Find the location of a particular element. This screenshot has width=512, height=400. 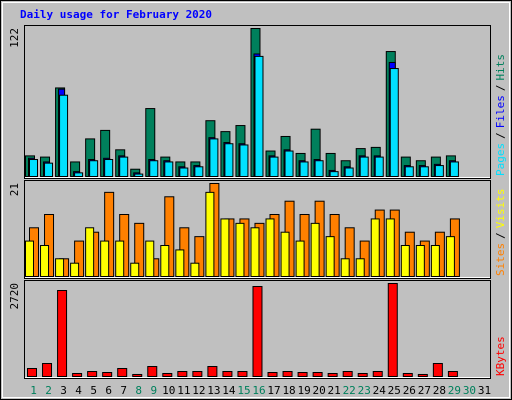

x-tick-label: 8 is located at coordinates (138, 390).